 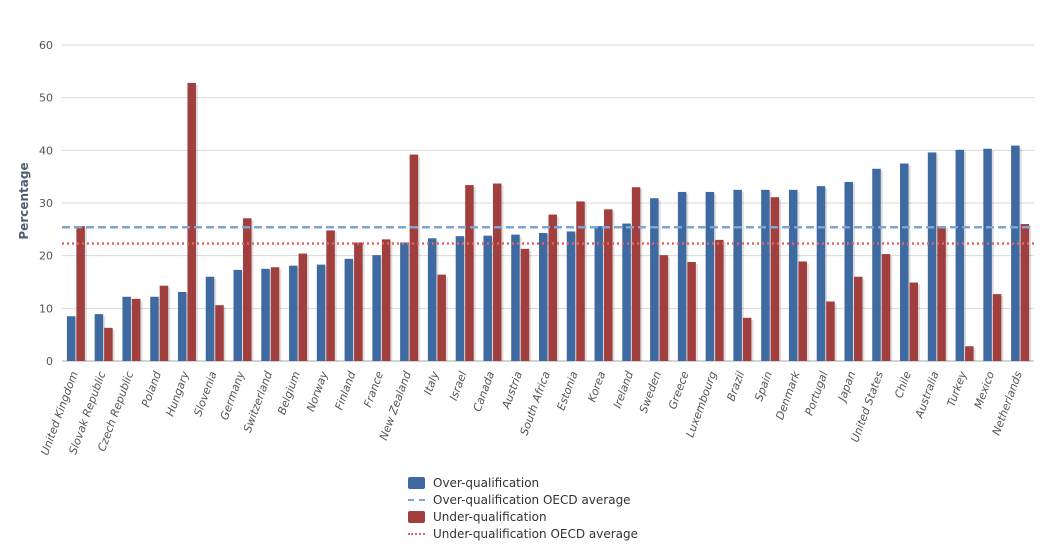 I want to click on x-tick-label: Poland, so click(x=151, y=389).